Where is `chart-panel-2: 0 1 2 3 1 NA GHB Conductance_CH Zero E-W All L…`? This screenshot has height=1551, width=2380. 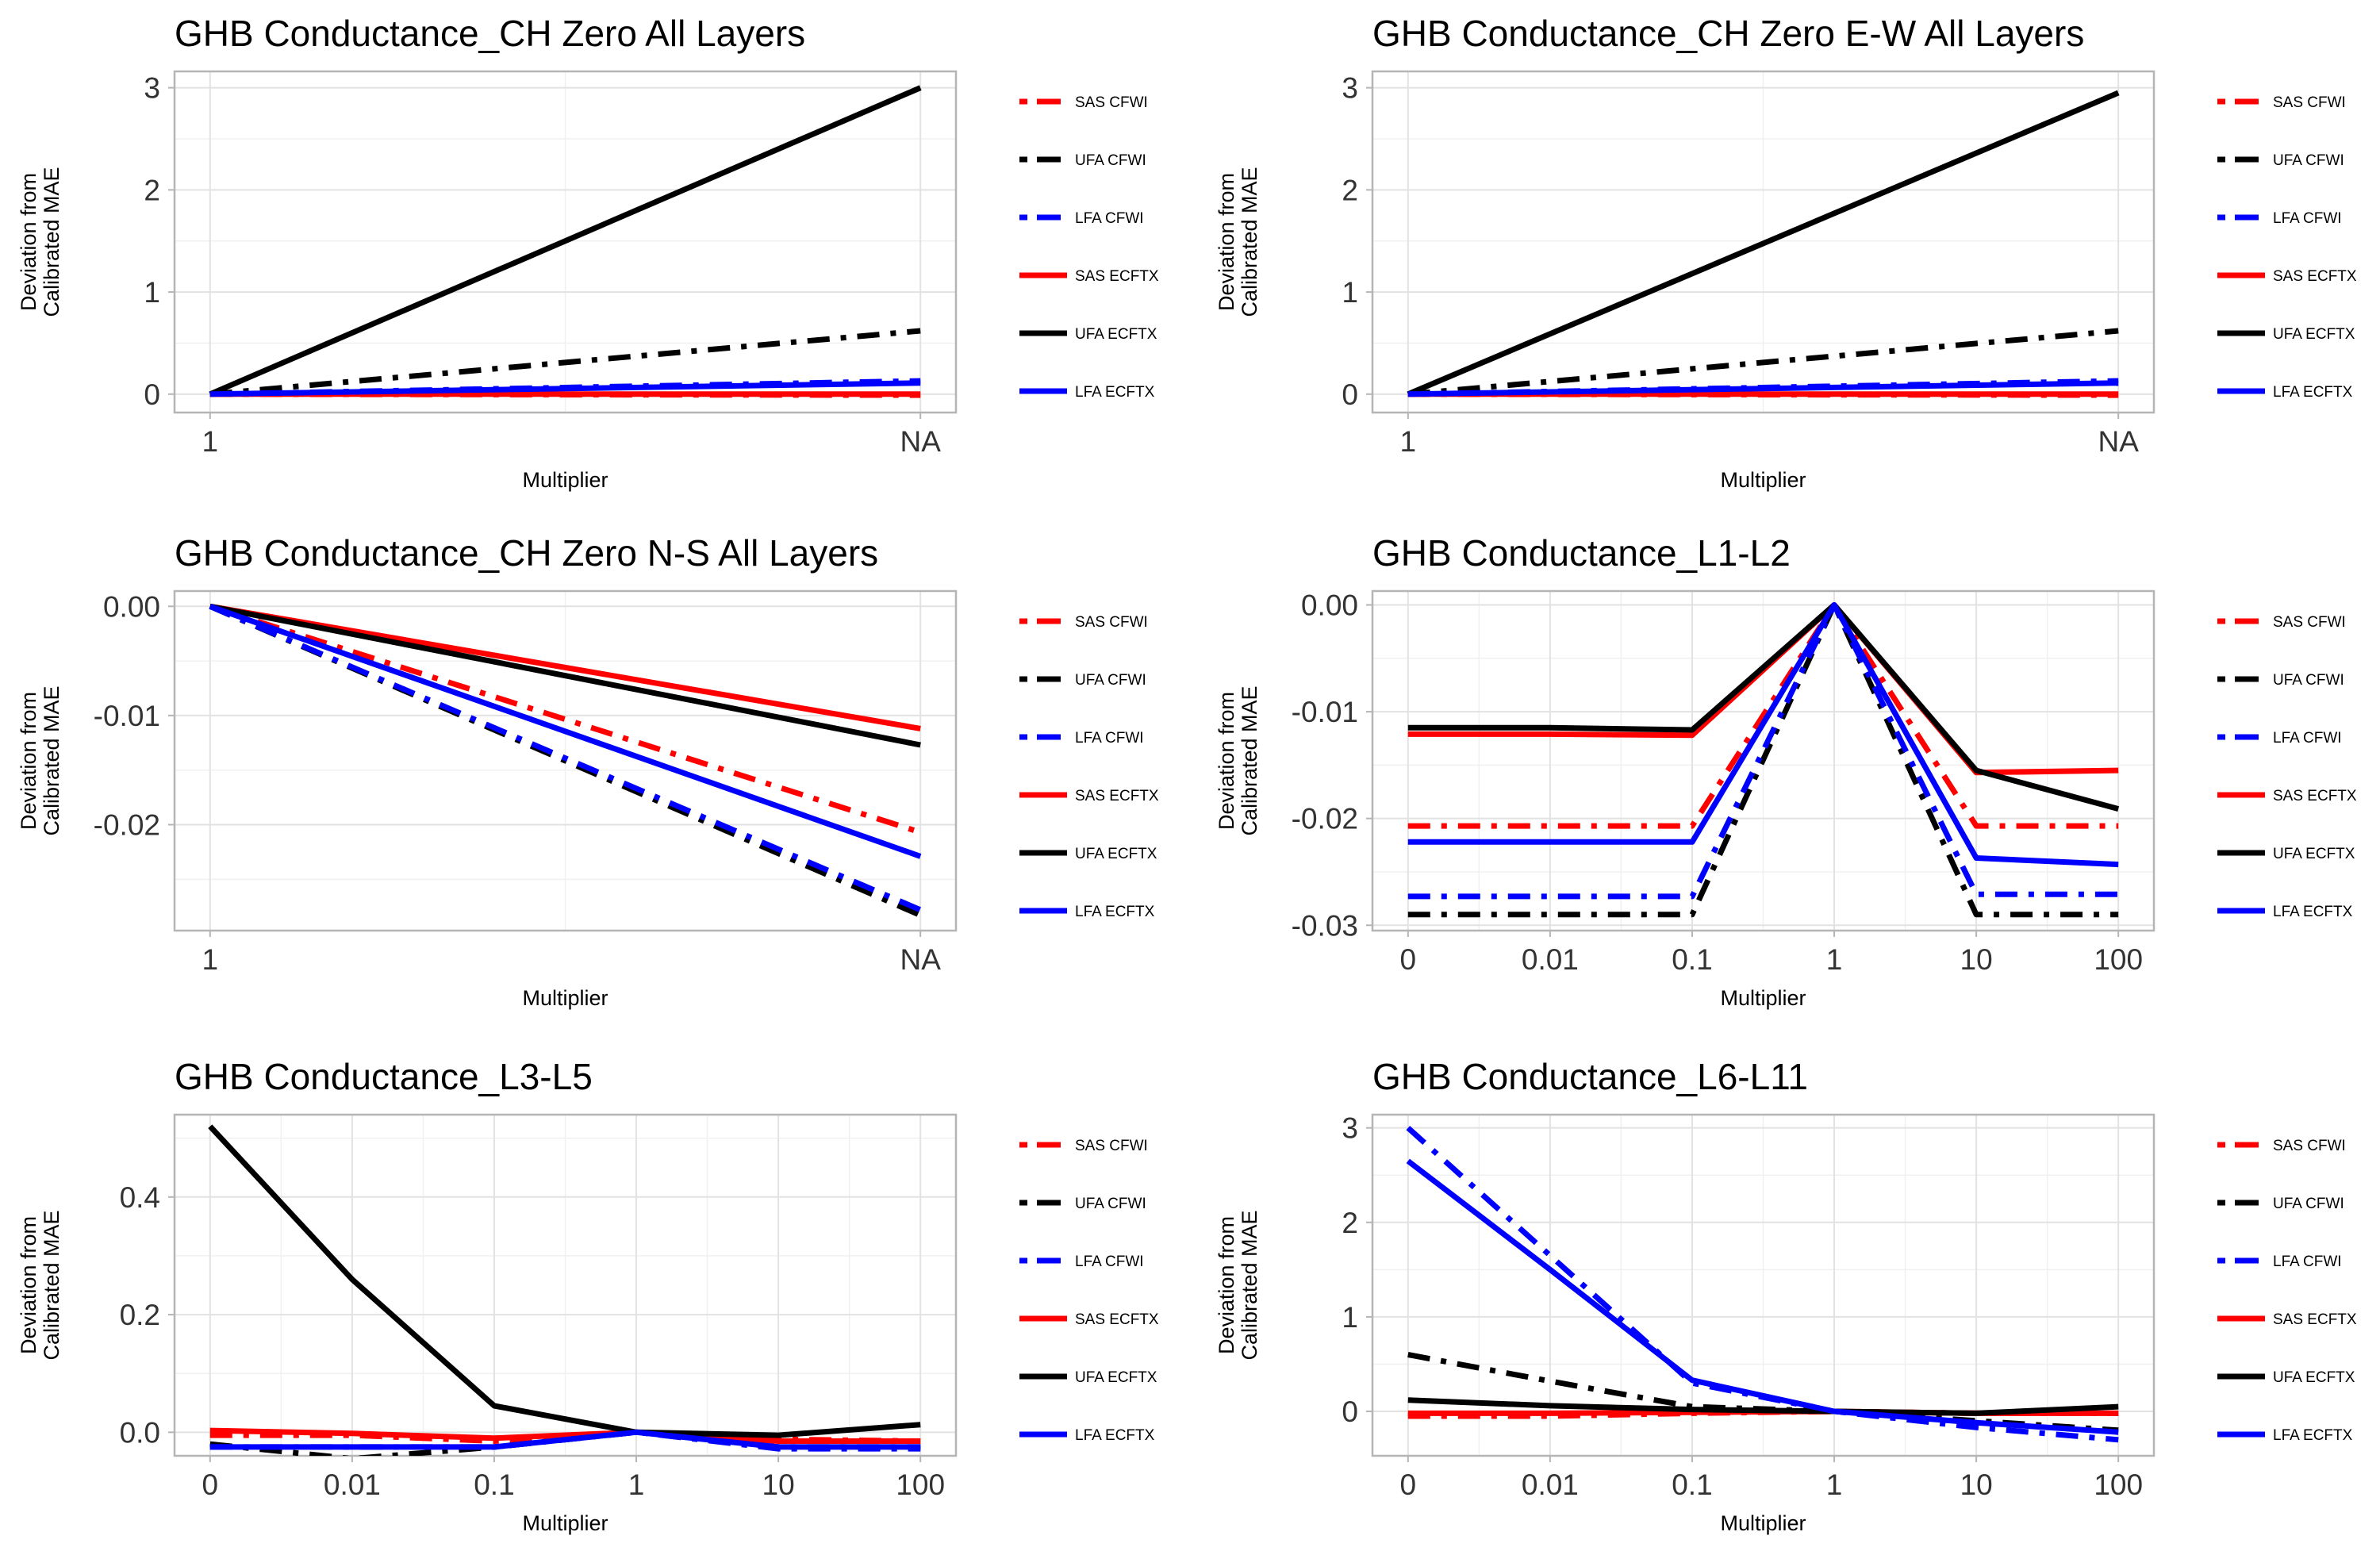
chart-panel-2: 0 1 2 3 1 NA GHB Conductance_CH Zero E-W All L… is located at coordinates (1786, 252).